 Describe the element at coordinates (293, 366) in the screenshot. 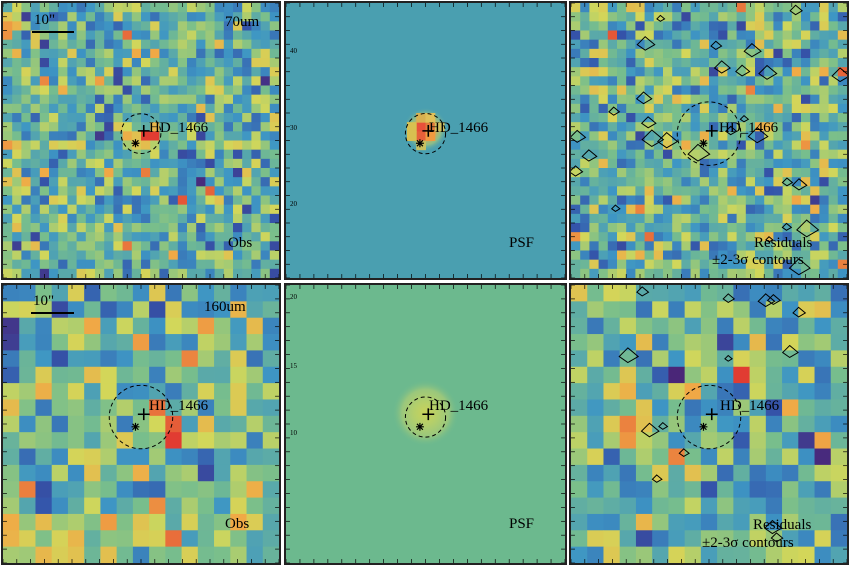

I see `axis-tick-label: 15` at that location.